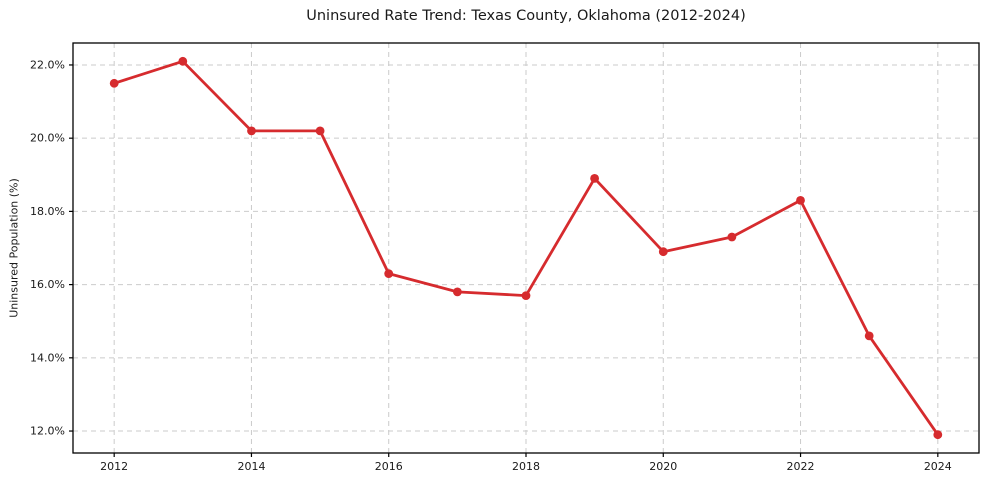 The image size is (989, 490). Describe the element at coordinates (869, 336) in the screenshot. I see `data-point-2023` at that location.